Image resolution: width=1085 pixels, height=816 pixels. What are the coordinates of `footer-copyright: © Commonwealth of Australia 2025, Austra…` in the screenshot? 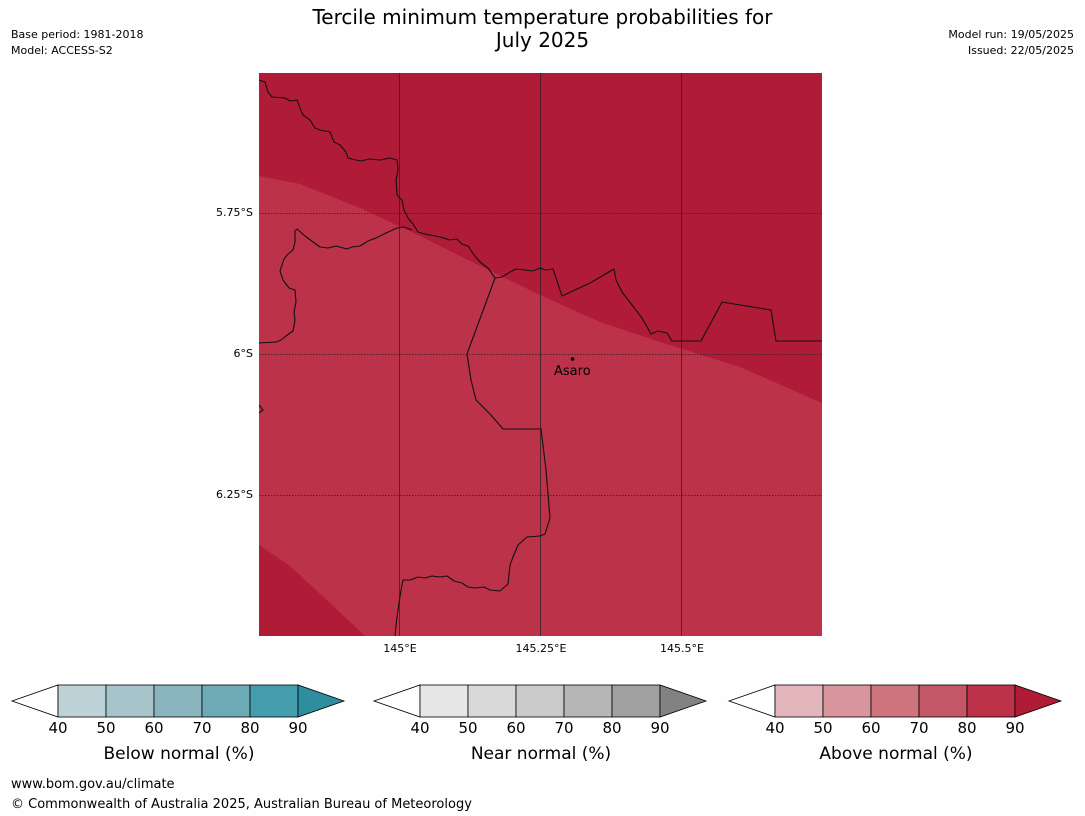 It's located at (241, 804).